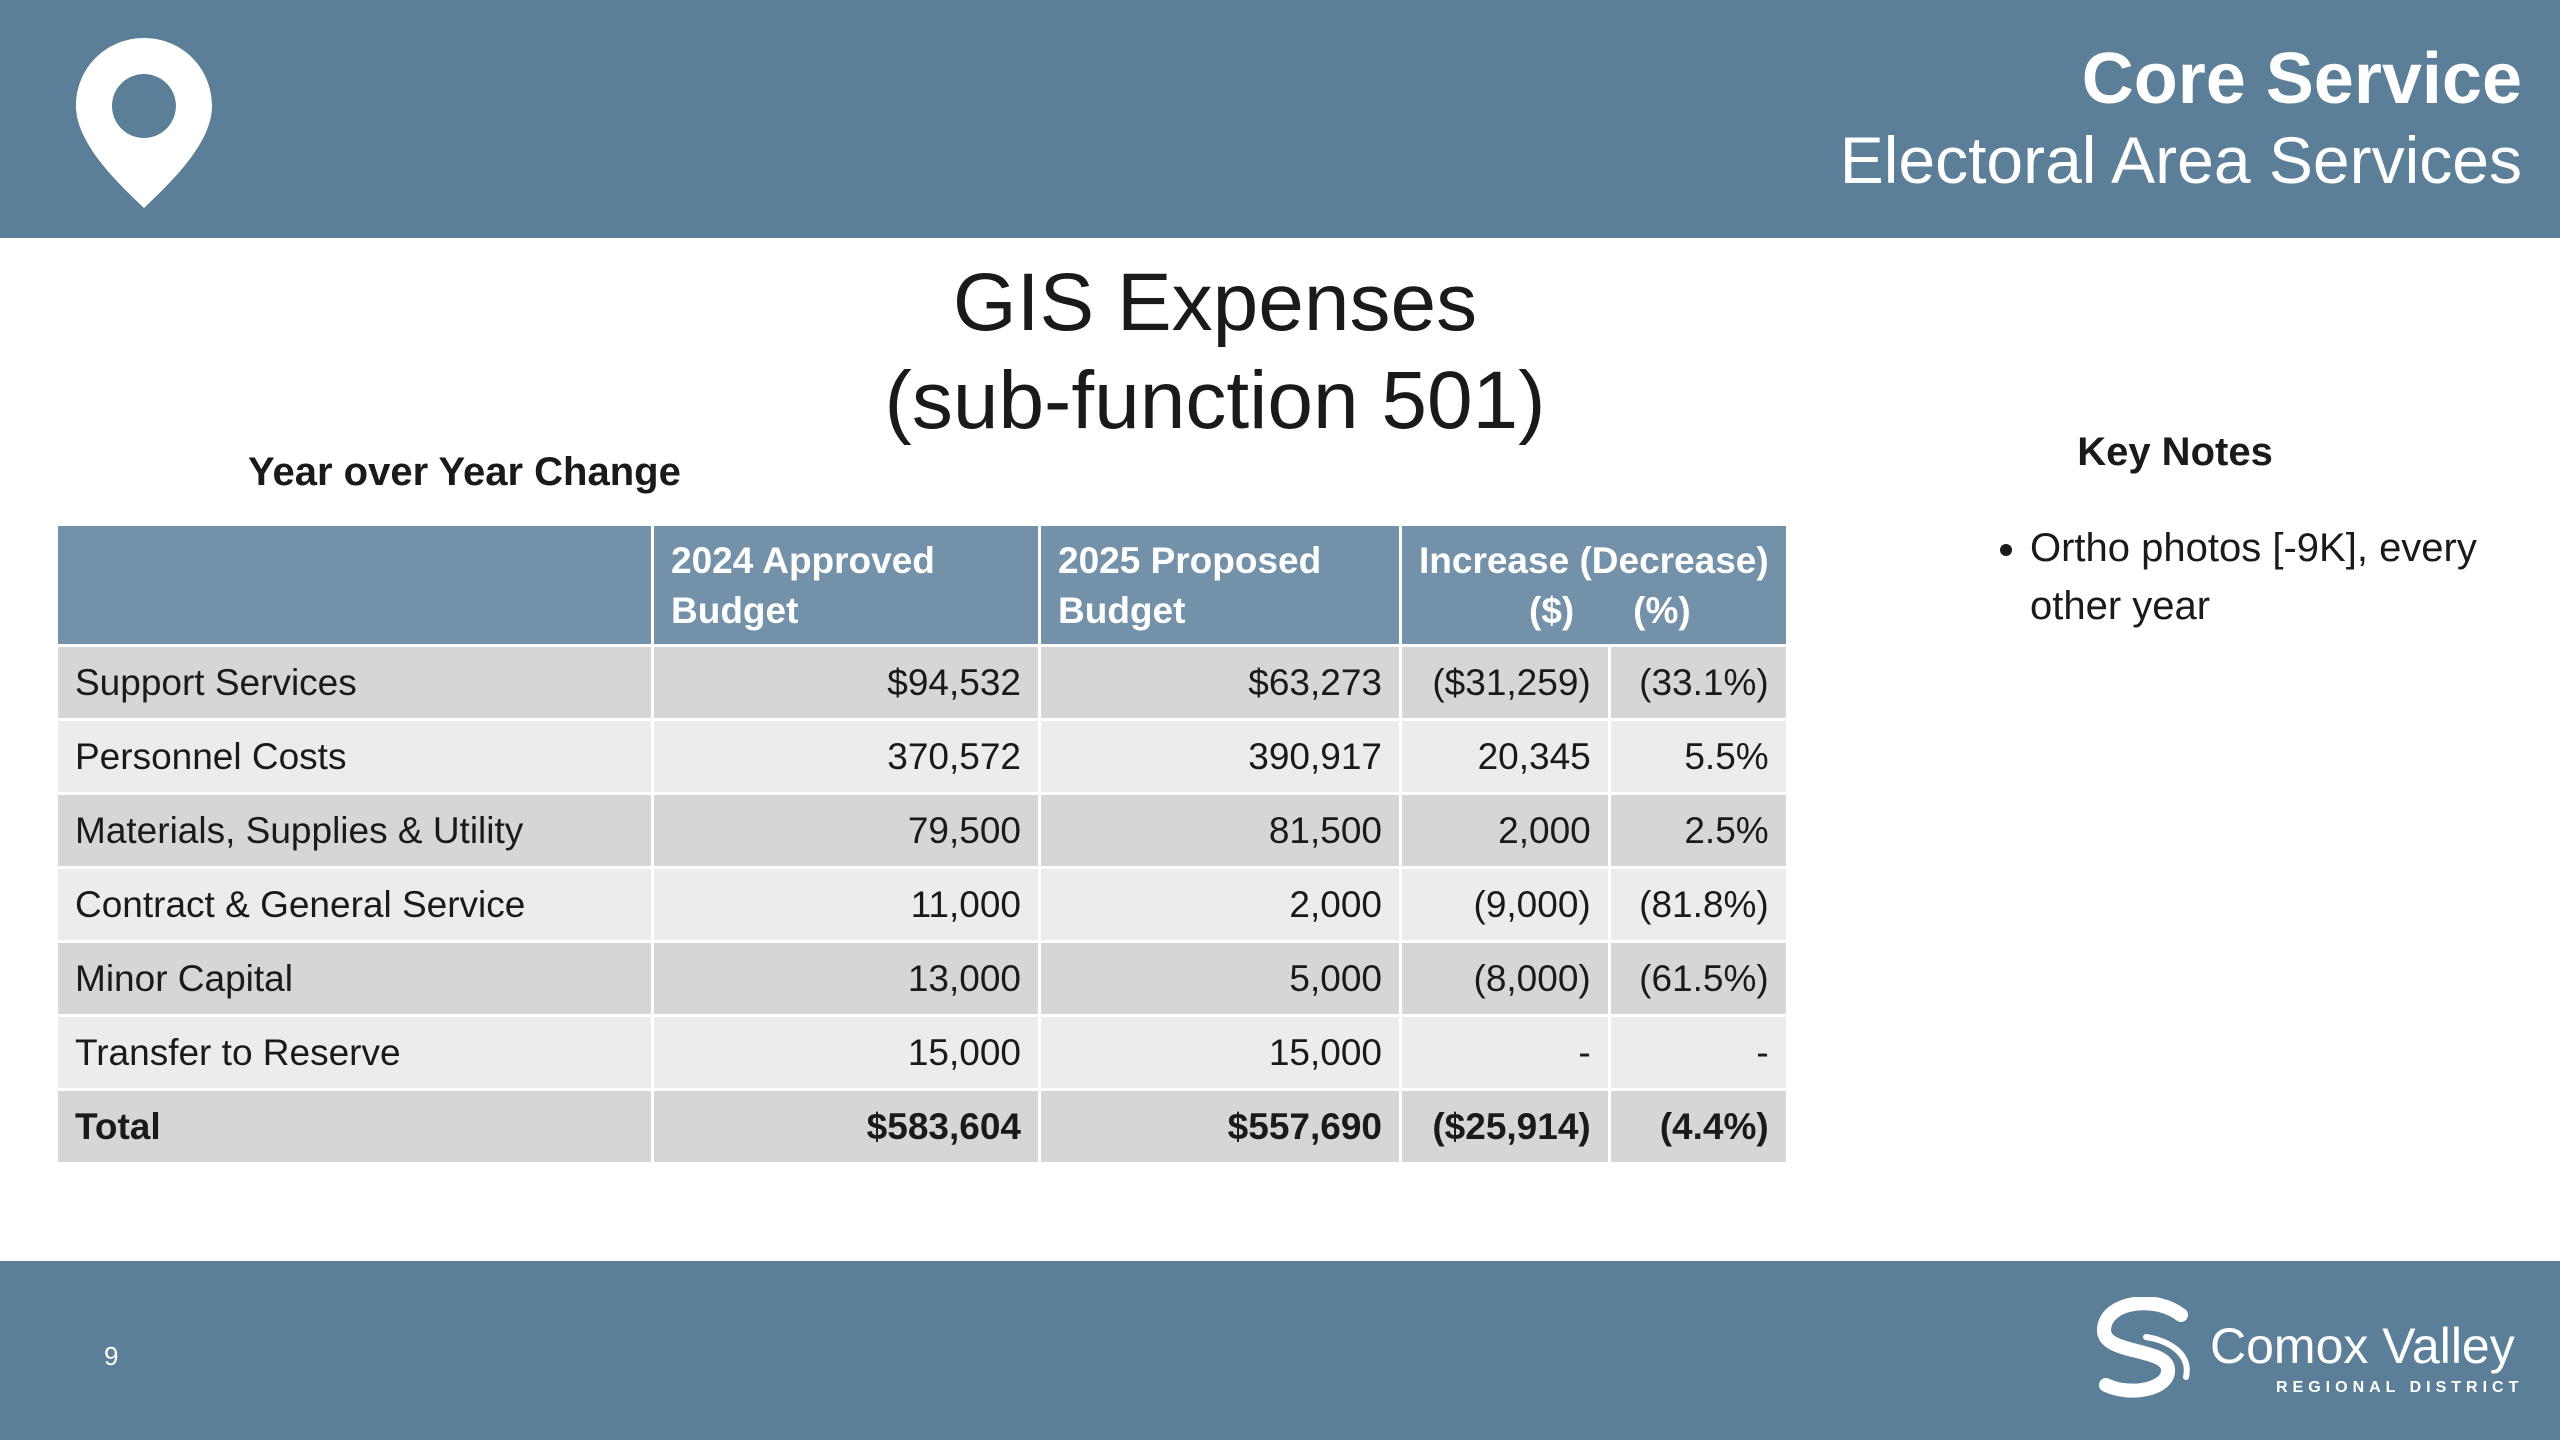 This screenshot has height=1440, width=2560. I want to click on table-cell: (61.5%), so click(1698, 978).